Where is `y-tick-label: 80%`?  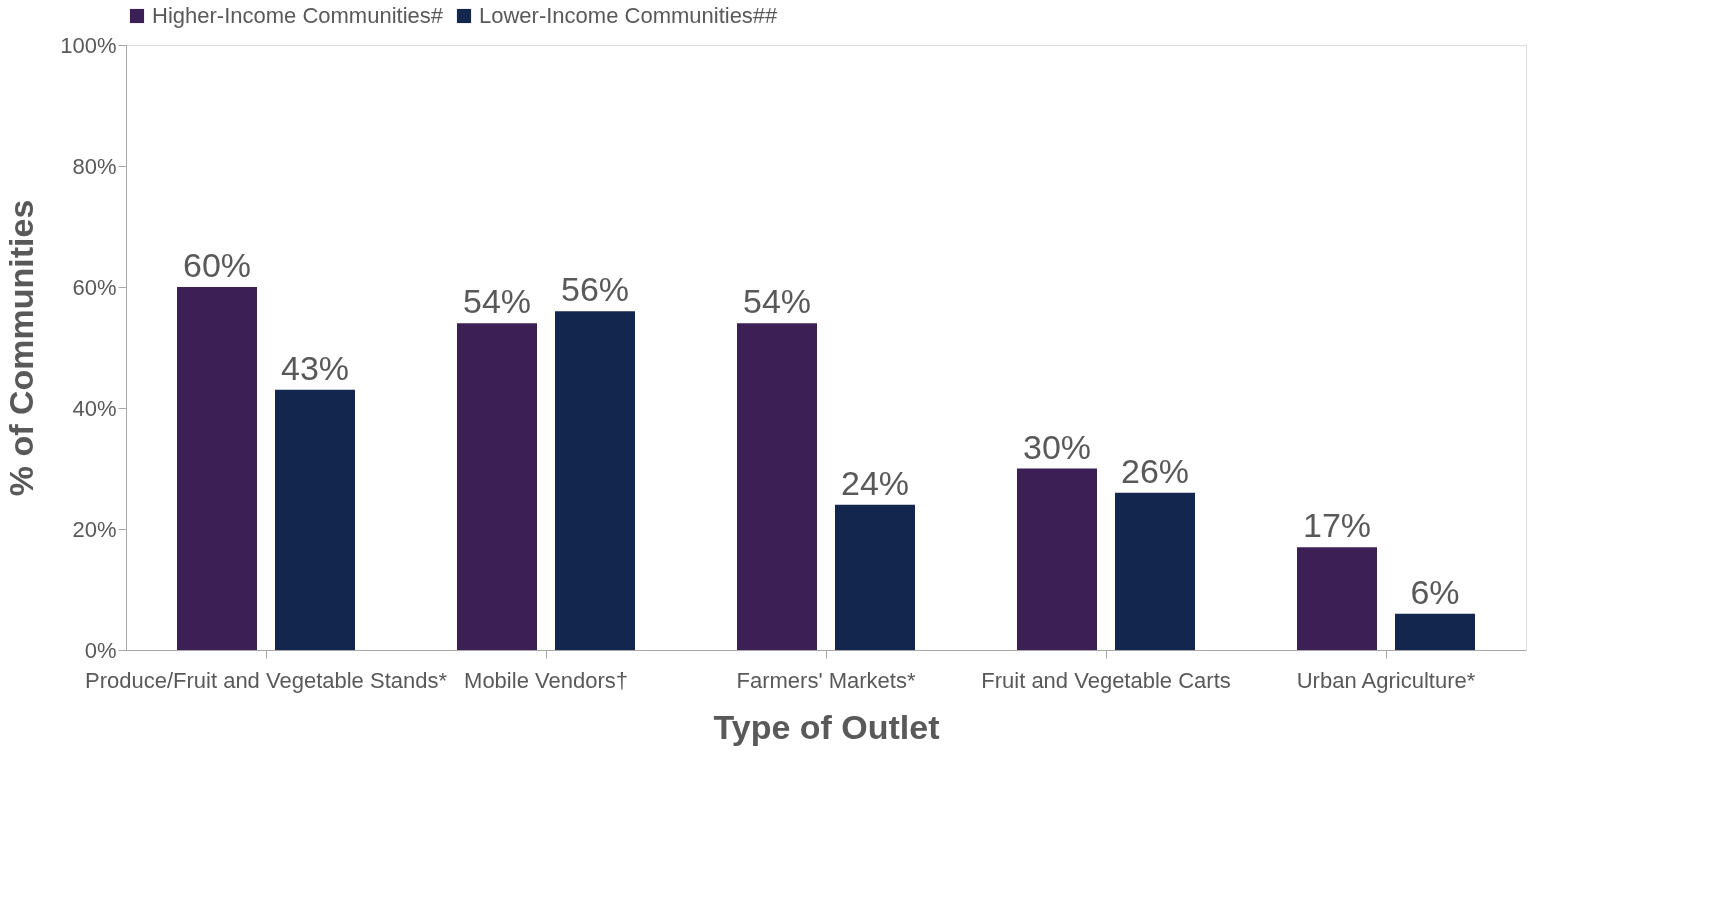 y-tick-label: 80% is located at coordinates (94, 166).